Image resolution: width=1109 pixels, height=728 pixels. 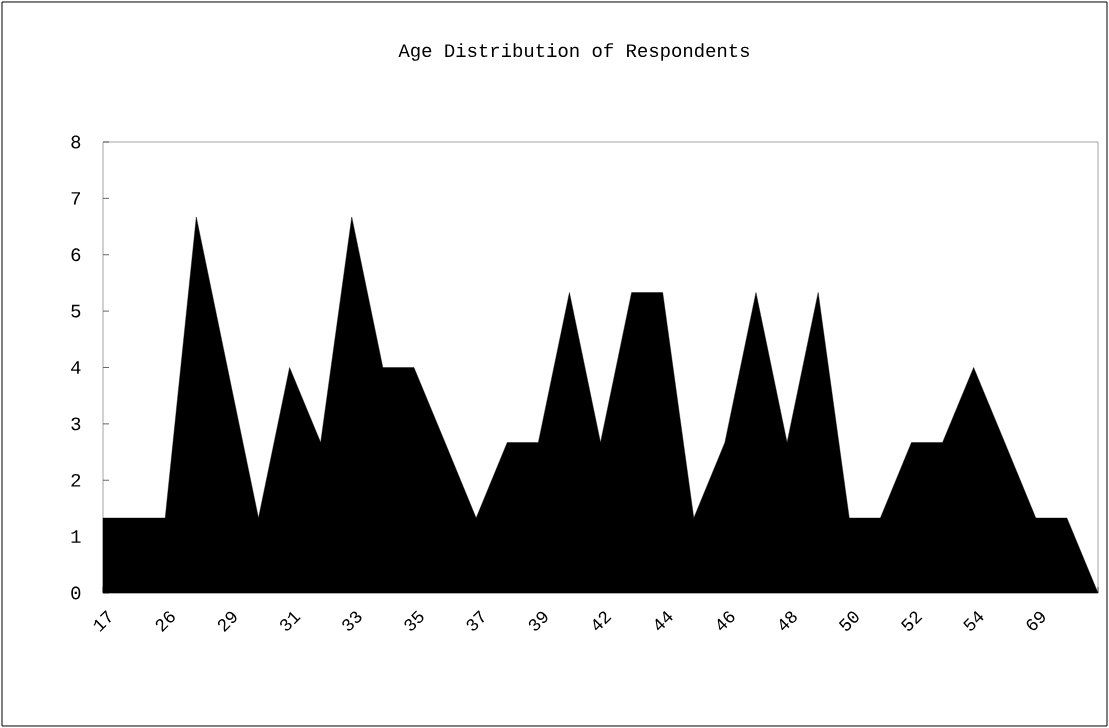 I want to click on y-tick-label: 5, so click(x=76, y=311).